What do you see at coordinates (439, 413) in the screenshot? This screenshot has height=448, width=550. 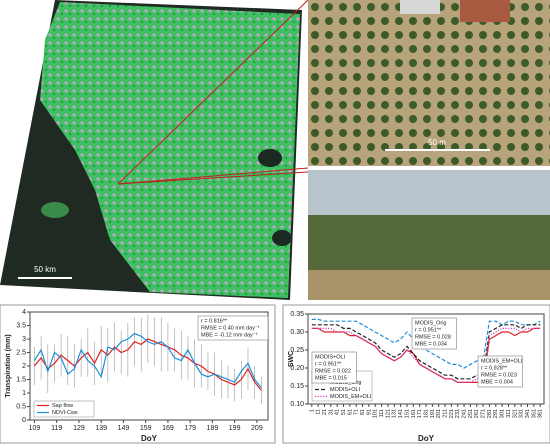 I see `x-tick-label: 201` at bounding box center [439, 413].